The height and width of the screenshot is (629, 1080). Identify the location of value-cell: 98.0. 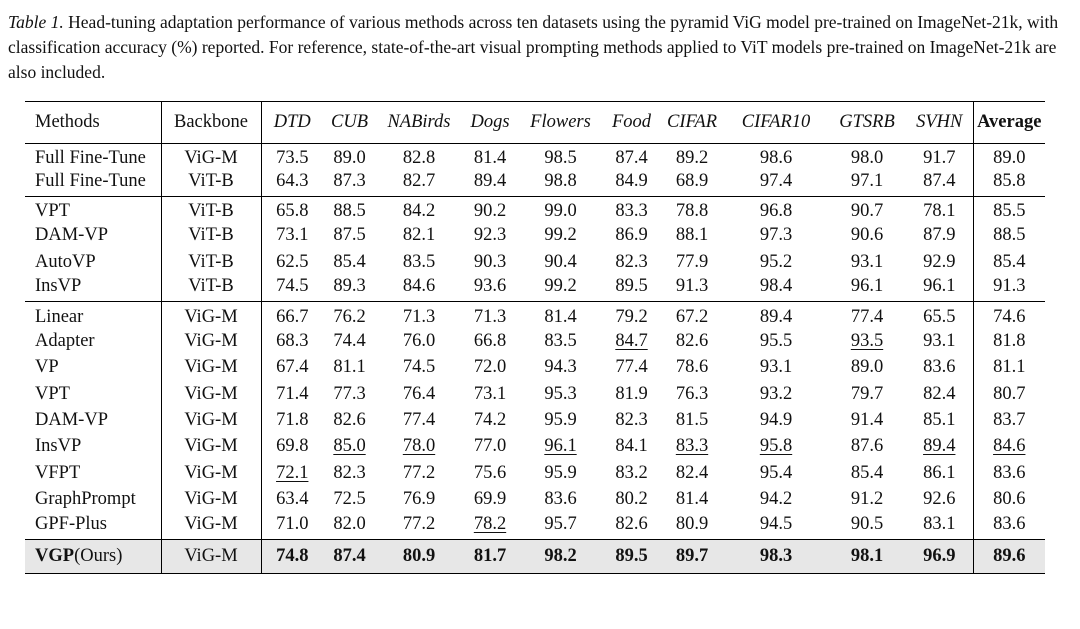
(867, 158).